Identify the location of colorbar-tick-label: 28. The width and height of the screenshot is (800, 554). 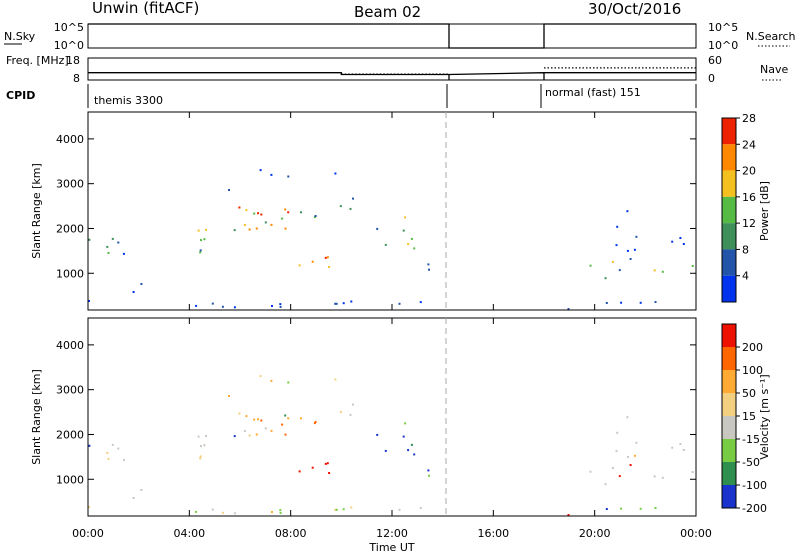
(749, 118).